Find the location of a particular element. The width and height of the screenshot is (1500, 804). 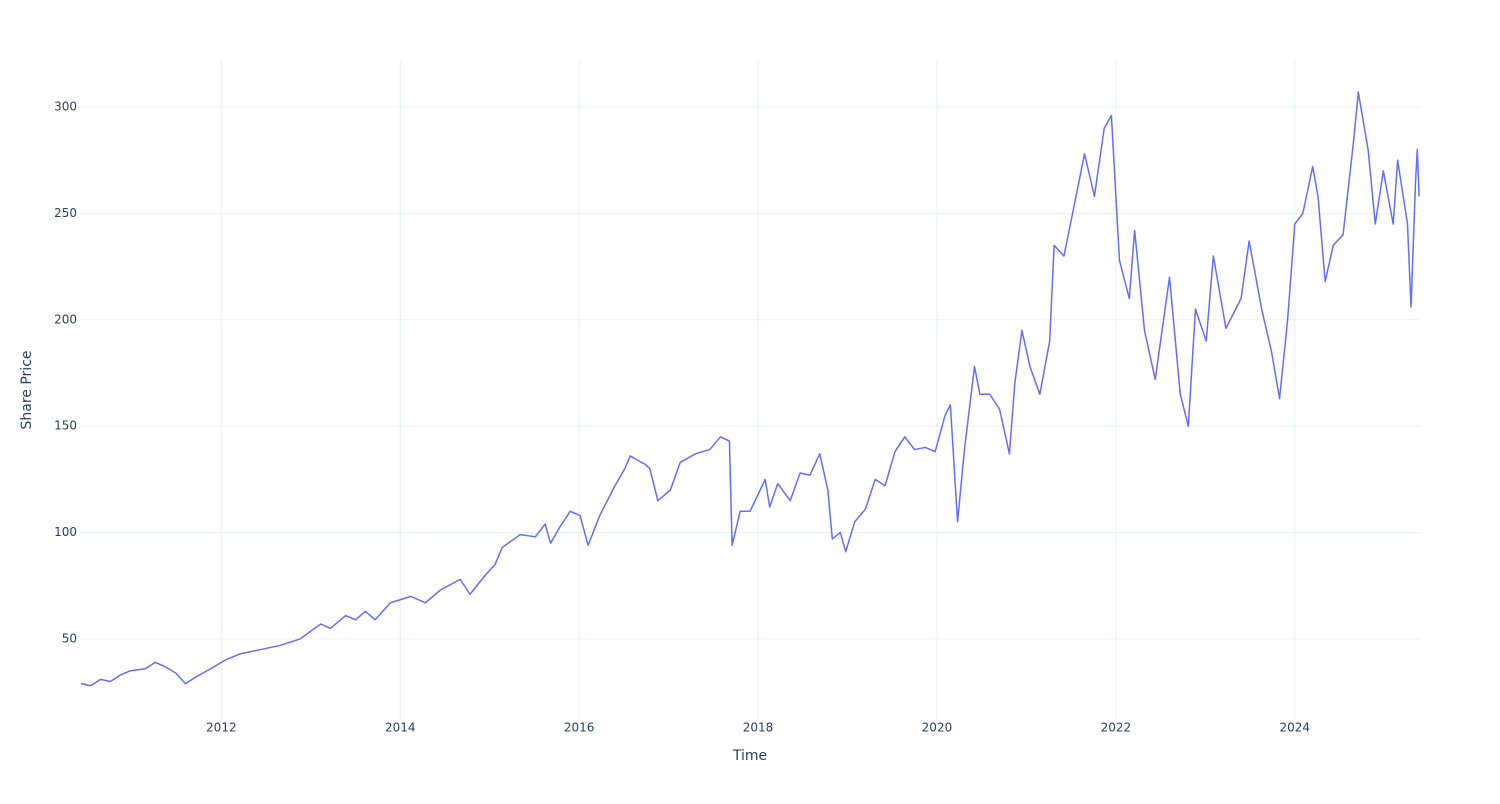

x-tick-label: 2018 is located at coordinates (758, 728).